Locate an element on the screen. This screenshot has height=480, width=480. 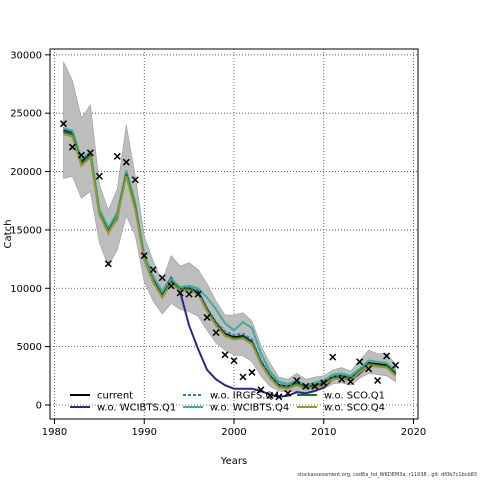
x-tick-label: 2020 is located at coordinates (413, 432).